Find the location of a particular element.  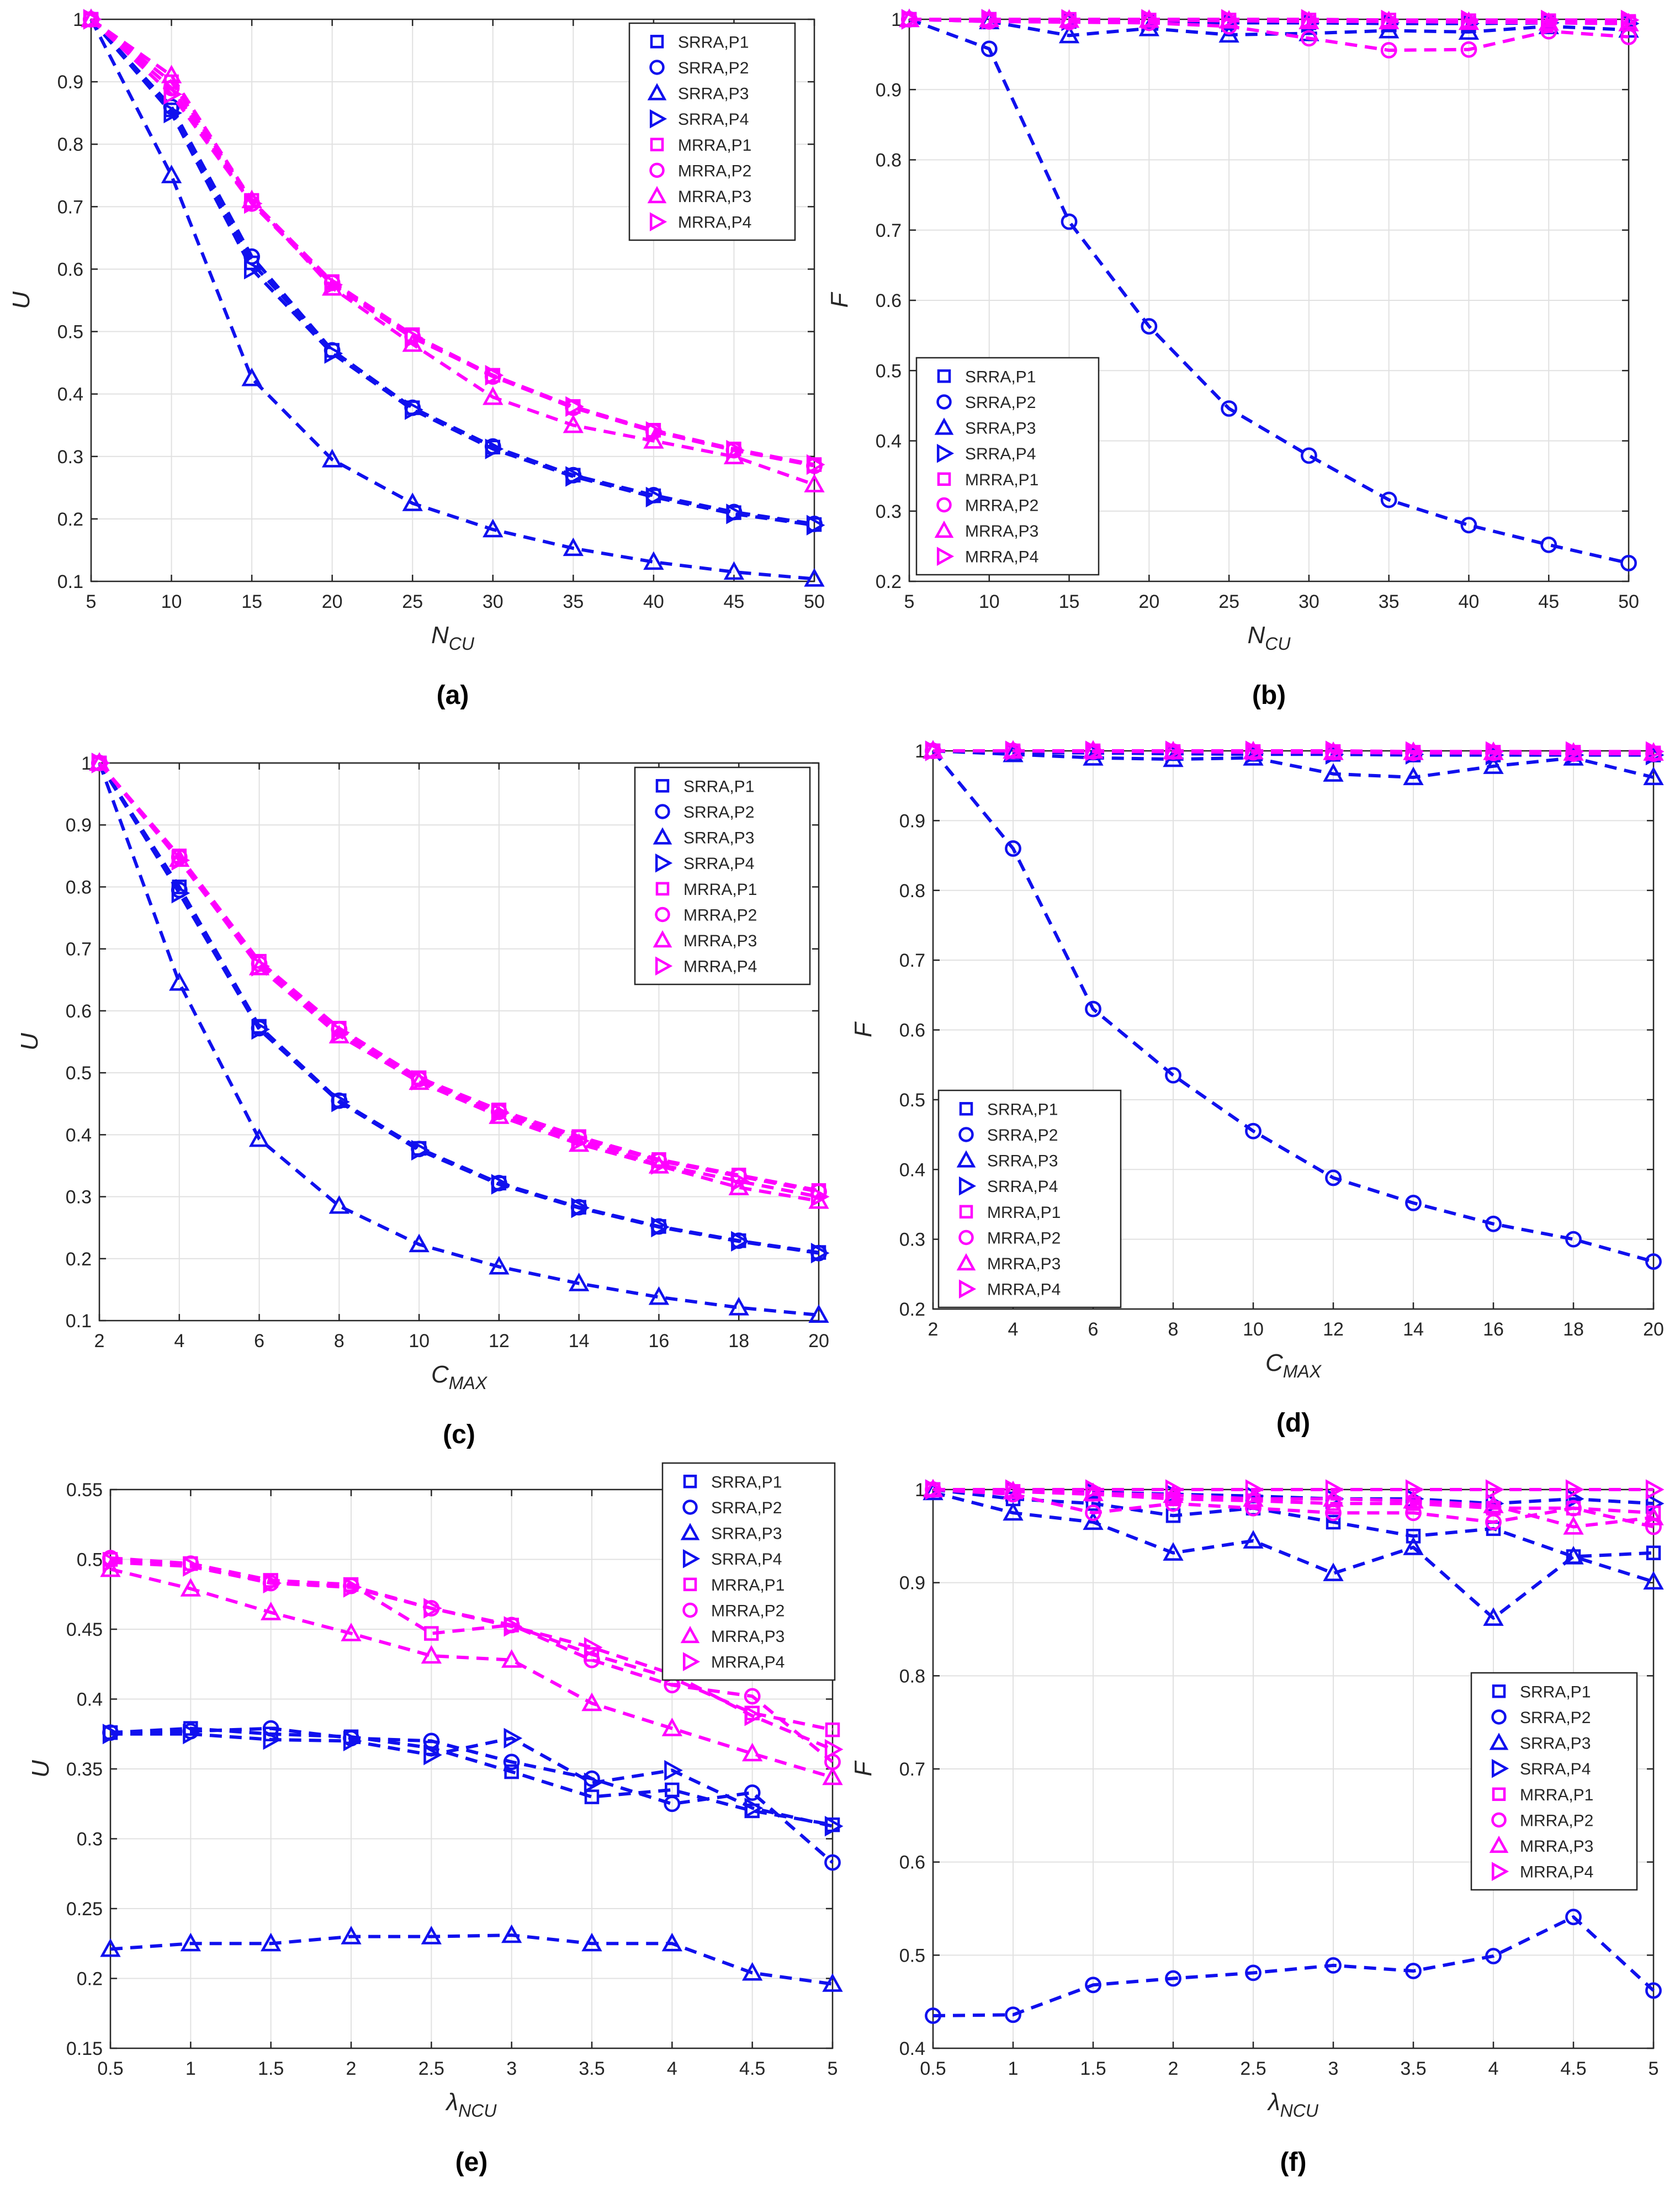

x-tick-label: 40 is located at coordinates (653, 601).